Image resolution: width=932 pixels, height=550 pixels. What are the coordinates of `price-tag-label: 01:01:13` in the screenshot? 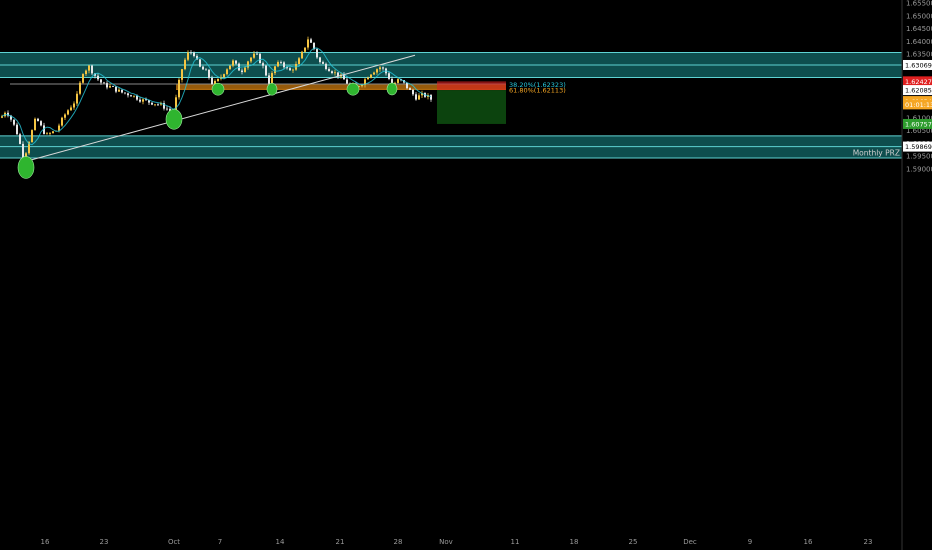 It's located at (918, 105).